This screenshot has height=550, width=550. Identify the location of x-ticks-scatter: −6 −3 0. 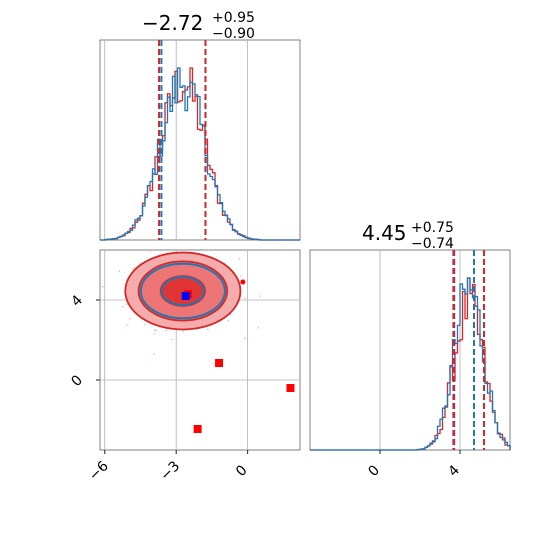
(168, 467).